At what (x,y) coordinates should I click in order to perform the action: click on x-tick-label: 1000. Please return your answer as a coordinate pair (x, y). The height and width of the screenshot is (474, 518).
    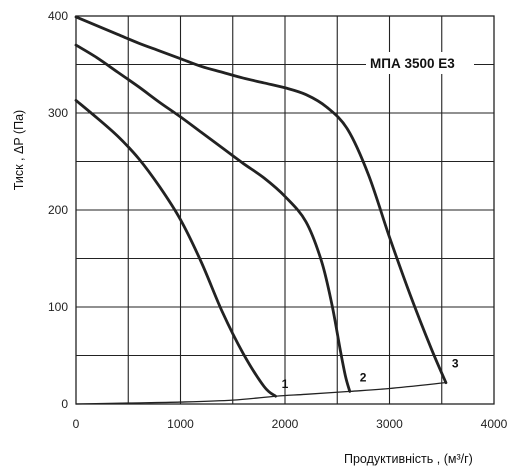
    Looking at the image, I should click on (180, 424).